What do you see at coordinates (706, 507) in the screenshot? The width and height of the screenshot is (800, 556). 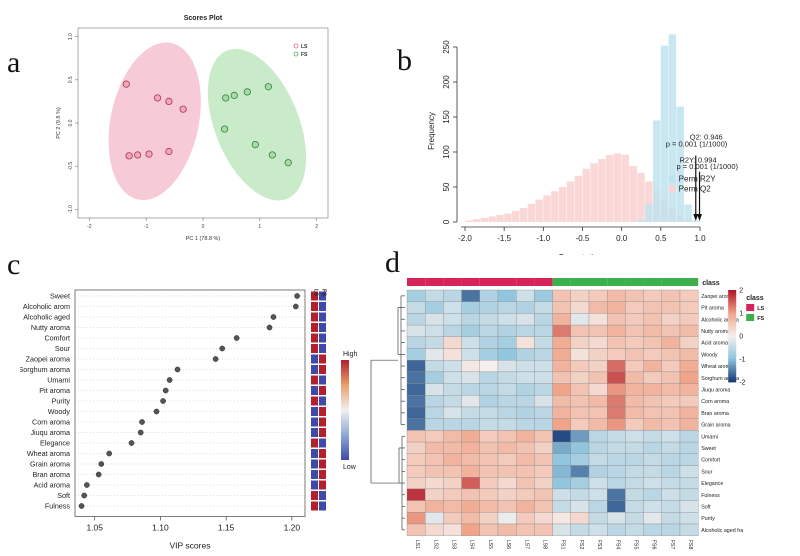 I see `heatmap-row-label: Soft` at bounding box center [706, 507].